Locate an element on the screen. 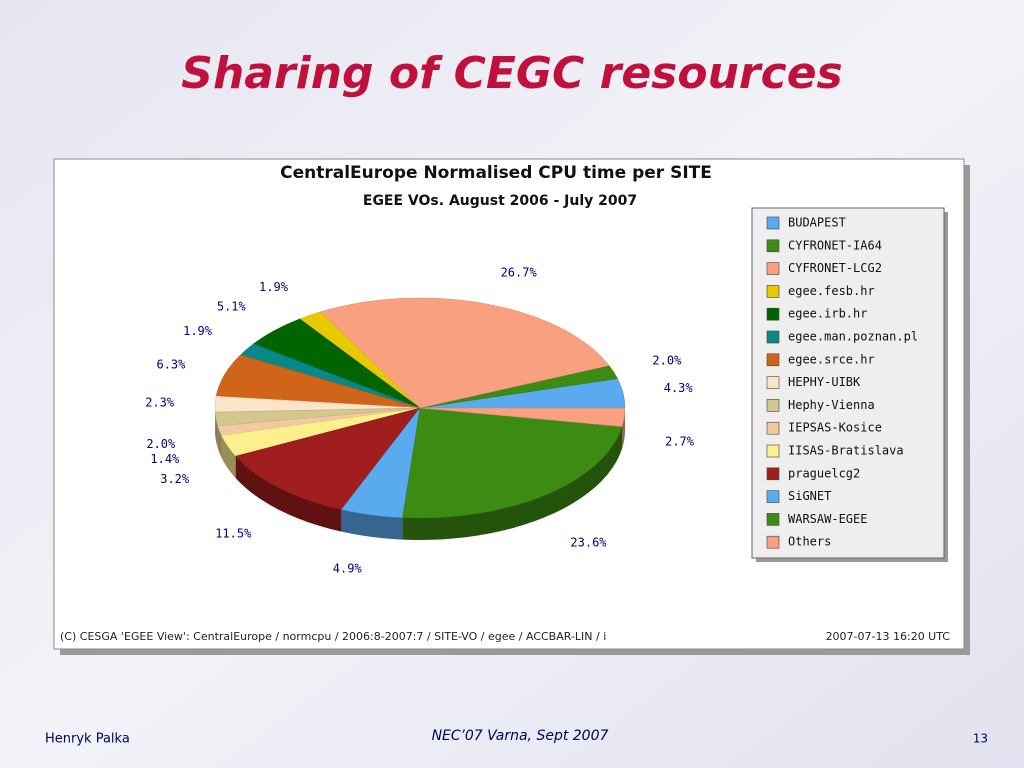 This screenshot has width=1024, height=768. data-label: 1.4% is located at coordinates (165, 459).